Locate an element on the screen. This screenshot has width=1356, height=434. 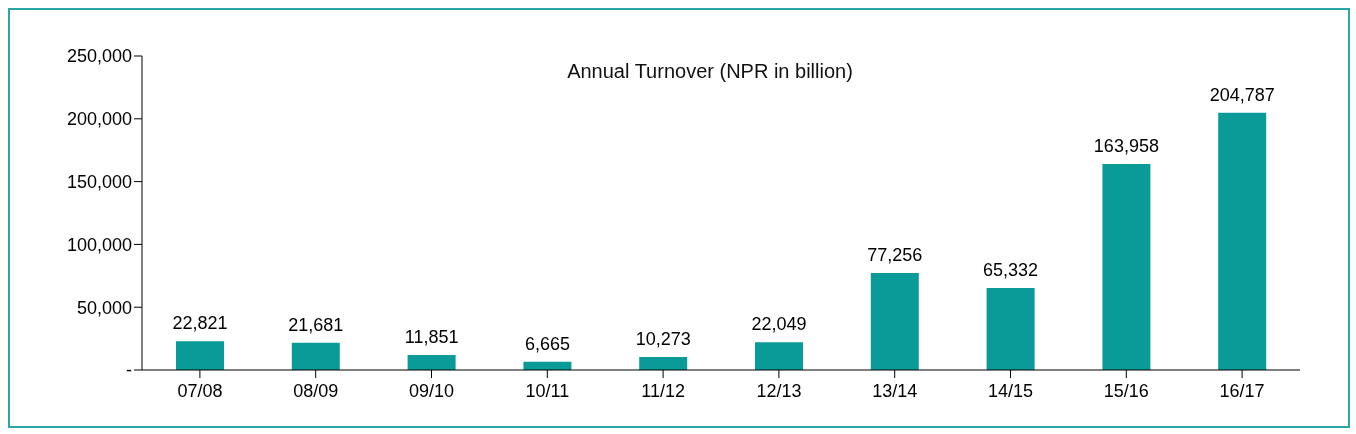
y-tick-label: 50,000 is located at coordinates (104, 307).